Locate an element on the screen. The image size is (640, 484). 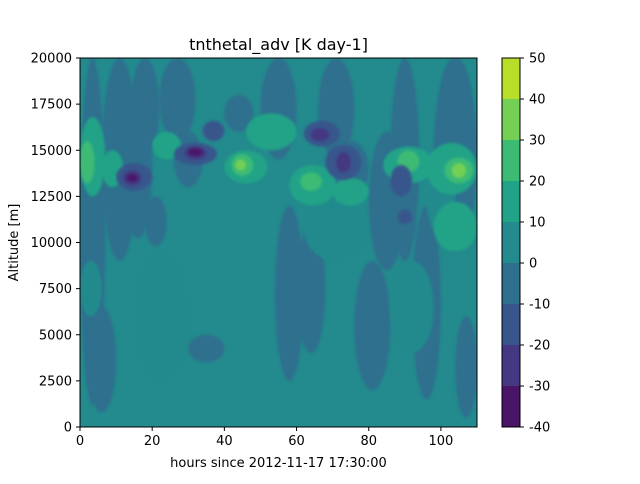
colorbar-tick-label: 10 is located at coordinates (537, 223).